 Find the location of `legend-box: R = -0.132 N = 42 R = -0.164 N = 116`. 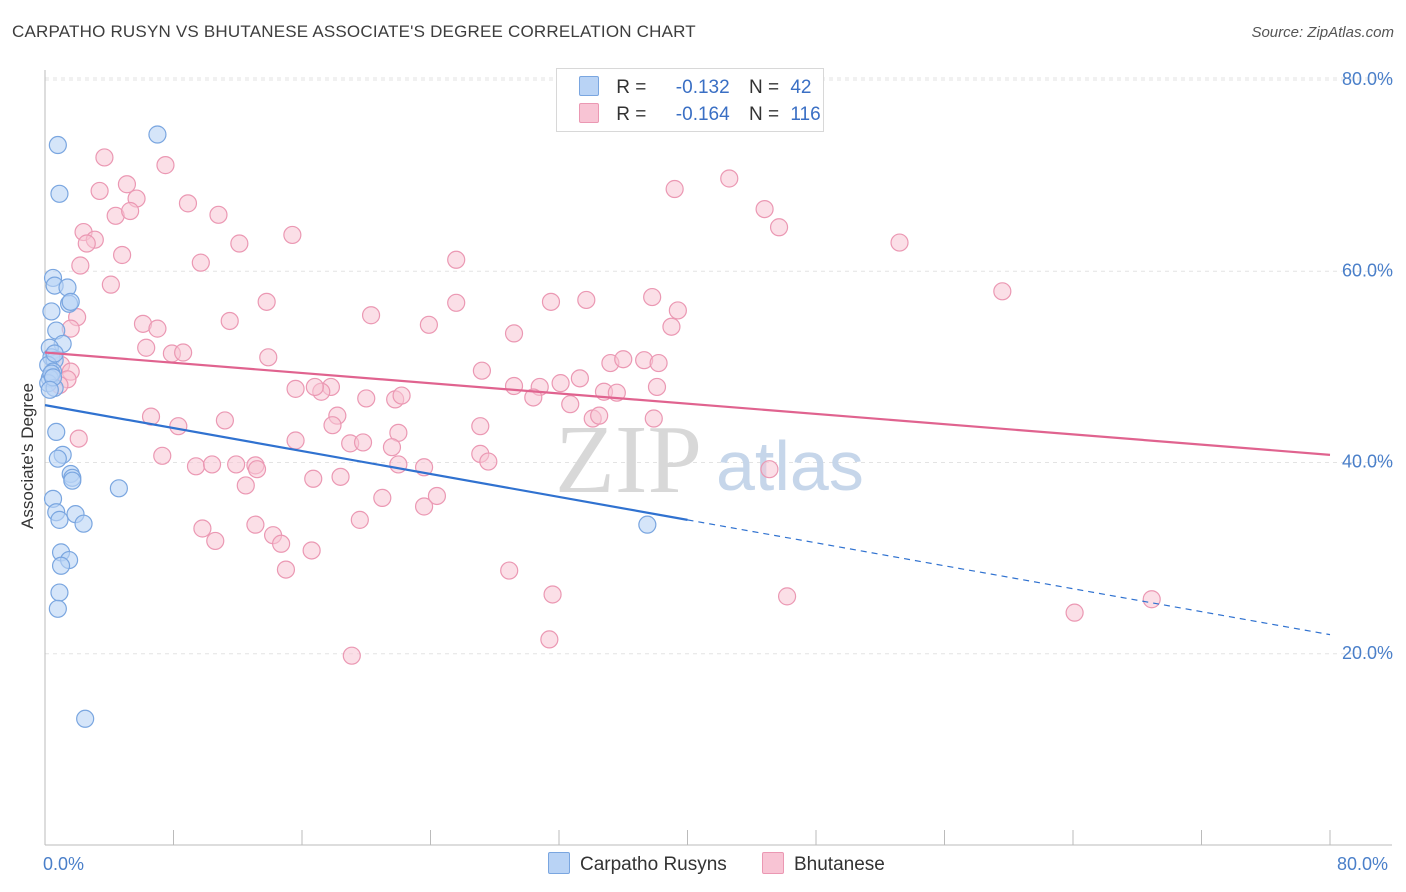

legend-box: R = -0.132 N = 42 R = -0.164 N = 116 is located at coordinates (690, 100).